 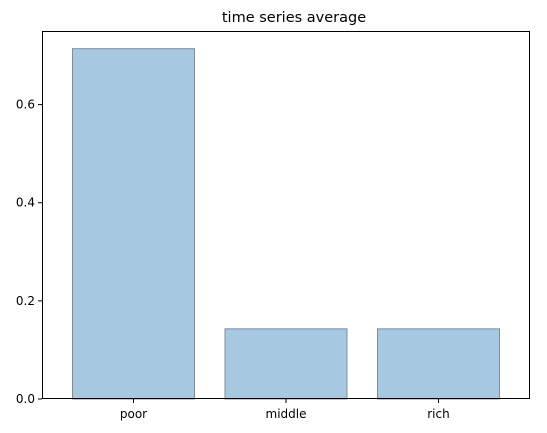 I want to click on x-axis-ticks: poor middle rich, so click(x=285, y=410).